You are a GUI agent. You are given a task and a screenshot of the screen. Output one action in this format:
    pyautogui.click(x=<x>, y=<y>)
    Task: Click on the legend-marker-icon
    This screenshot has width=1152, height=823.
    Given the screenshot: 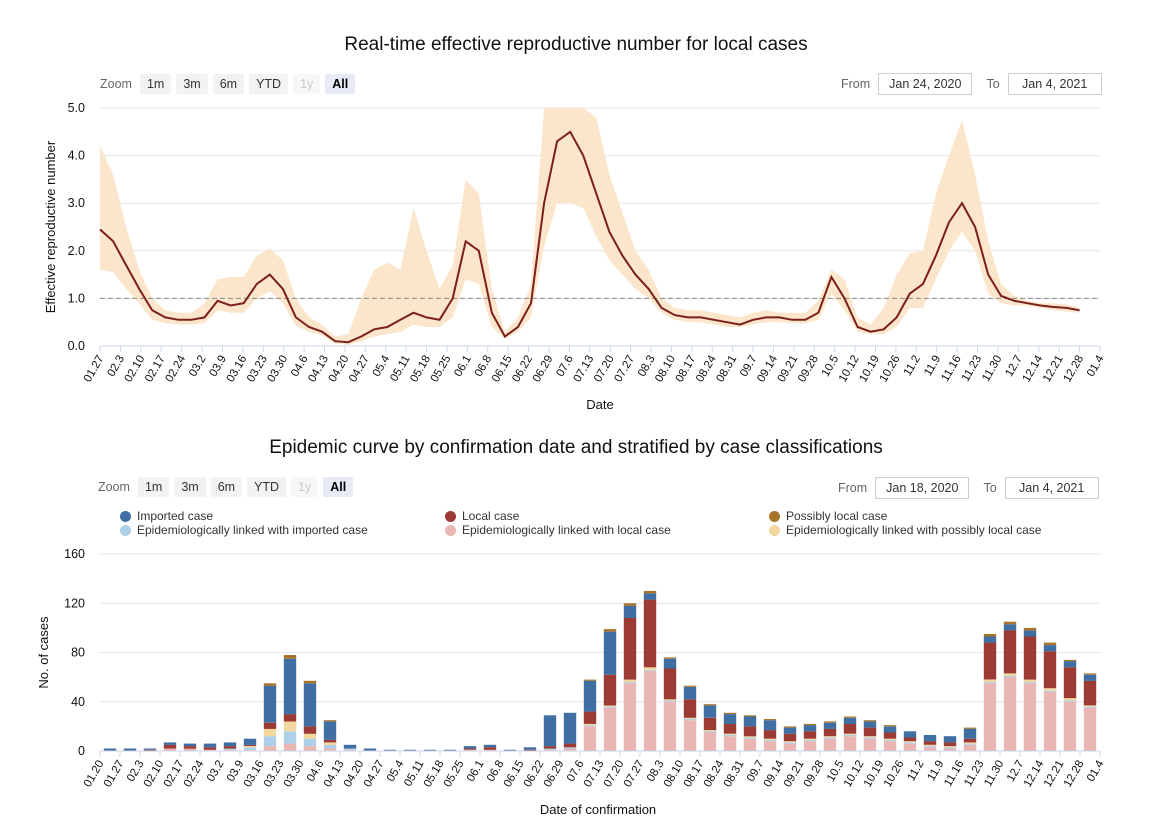 What is the action you would take?
    pyautogui.click(x=450, y=530)
    